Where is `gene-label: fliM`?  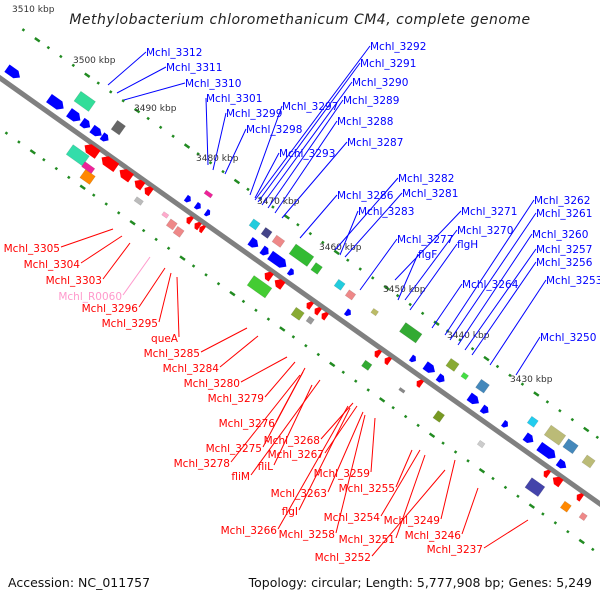 gene-label: fliM is located at coordinates (240, 477).